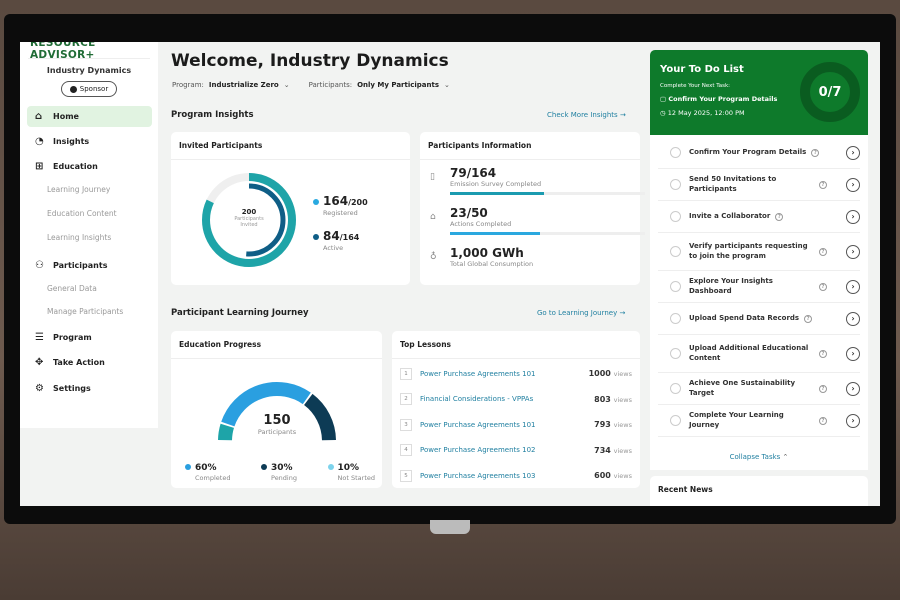  What do you see at coordinates (89, 265) in the screenshot?
I see `sidebar-item-participants: ⚇ Participants` at bounding box center [89, 265].